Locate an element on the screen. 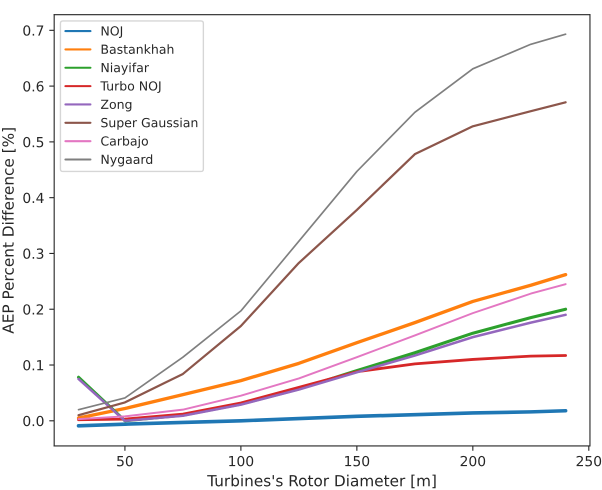 This screenshot has height=490, width=602. y-tick-label: 0.5 is located at coordinates (33, 142).